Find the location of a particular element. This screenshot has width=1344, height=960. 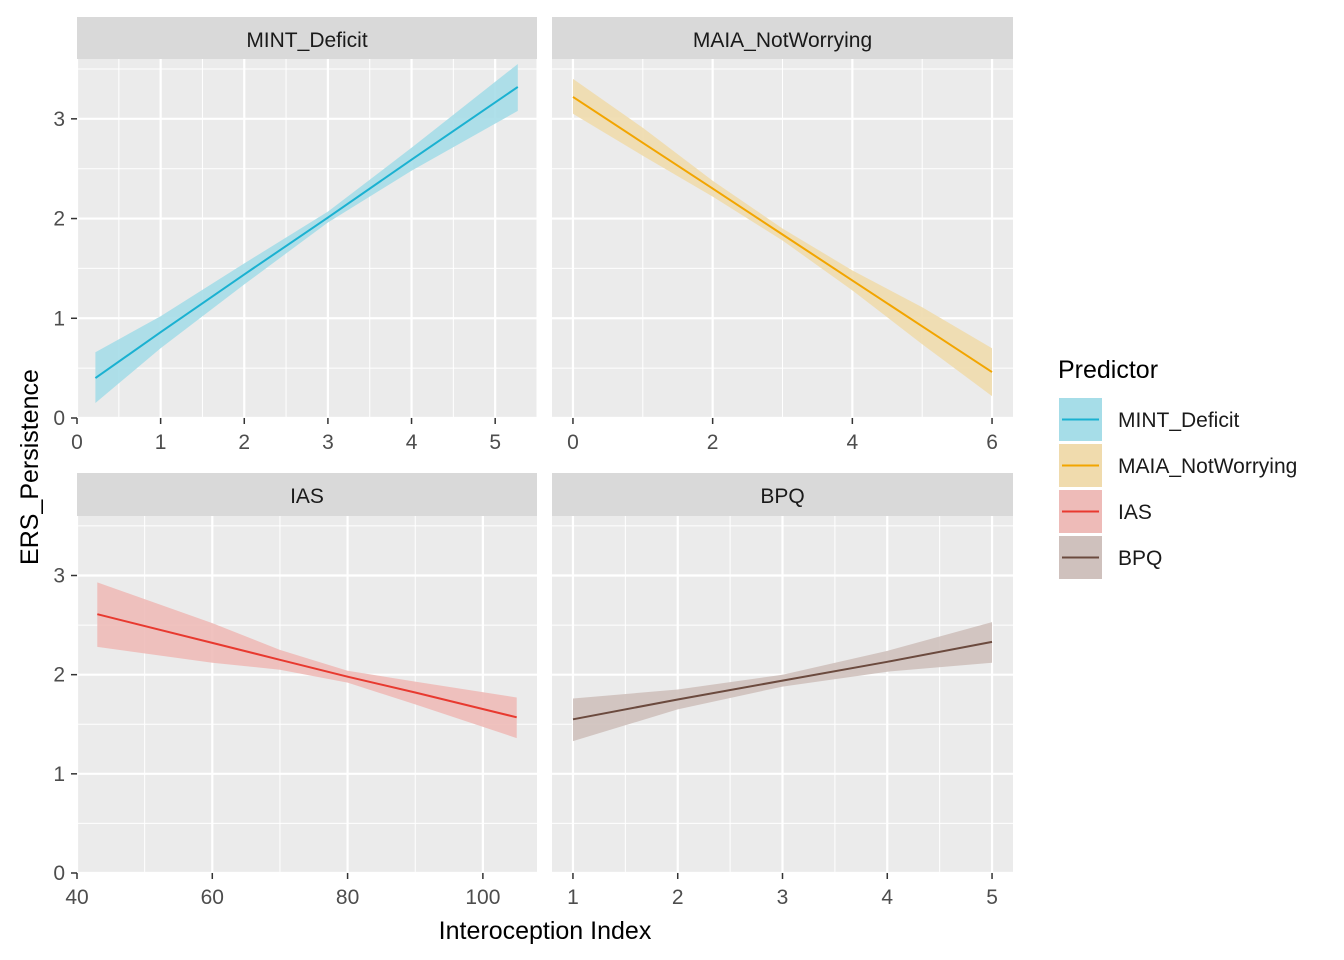

x-tick-label: 40 is located at coordinates (76, 897).